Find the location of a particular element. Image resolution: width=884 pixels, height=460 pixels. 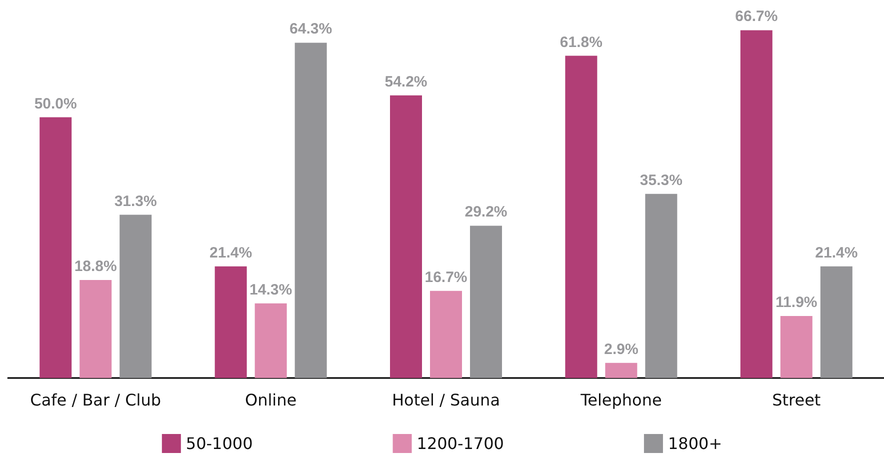

x-tick-label: Telephone is located at coordinates (621, 400).